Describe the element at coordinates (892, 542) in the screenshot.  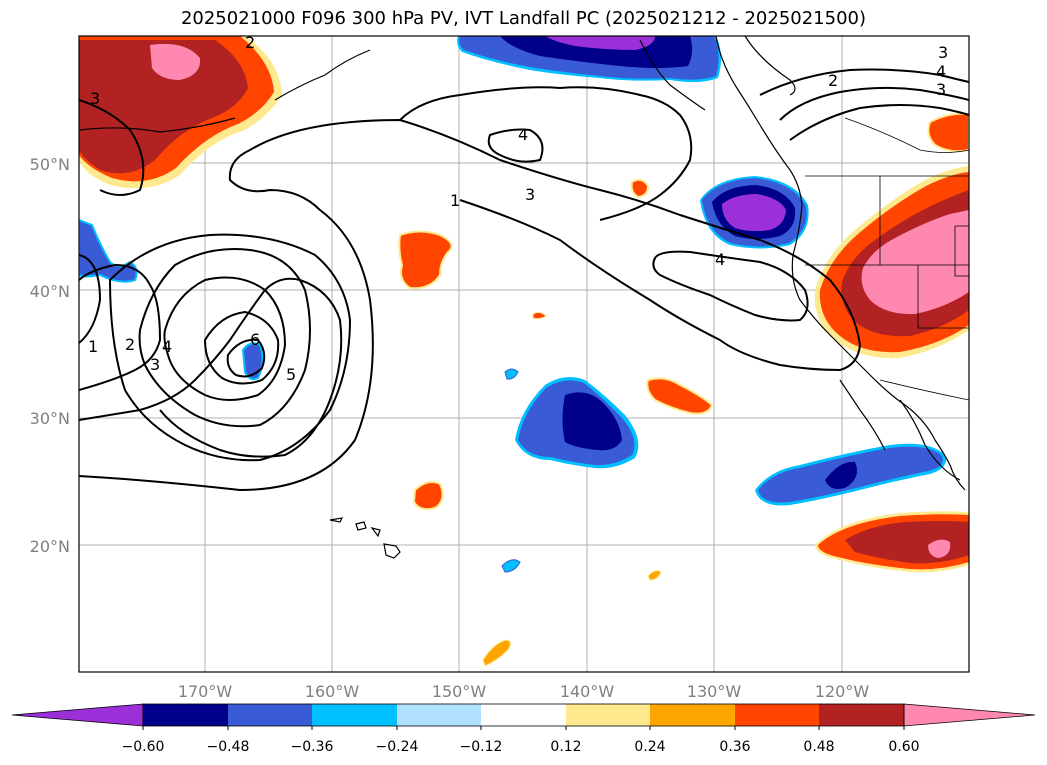
I see `anomaly-blob-southeast` at that location.